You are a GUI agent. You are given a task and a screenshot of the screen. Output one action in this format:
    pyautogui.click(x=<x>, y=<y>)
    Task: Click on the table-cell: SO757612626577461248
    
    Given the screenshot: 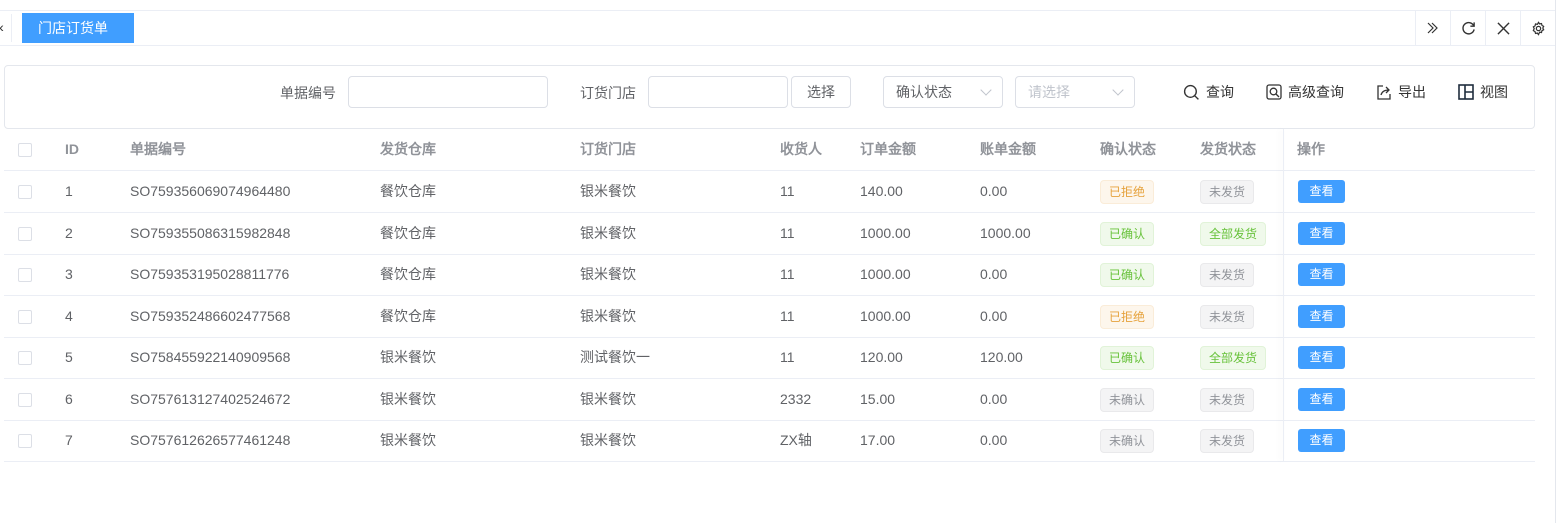 What is the action you would take?
    pyautogui.click(x=210, y=440)
    